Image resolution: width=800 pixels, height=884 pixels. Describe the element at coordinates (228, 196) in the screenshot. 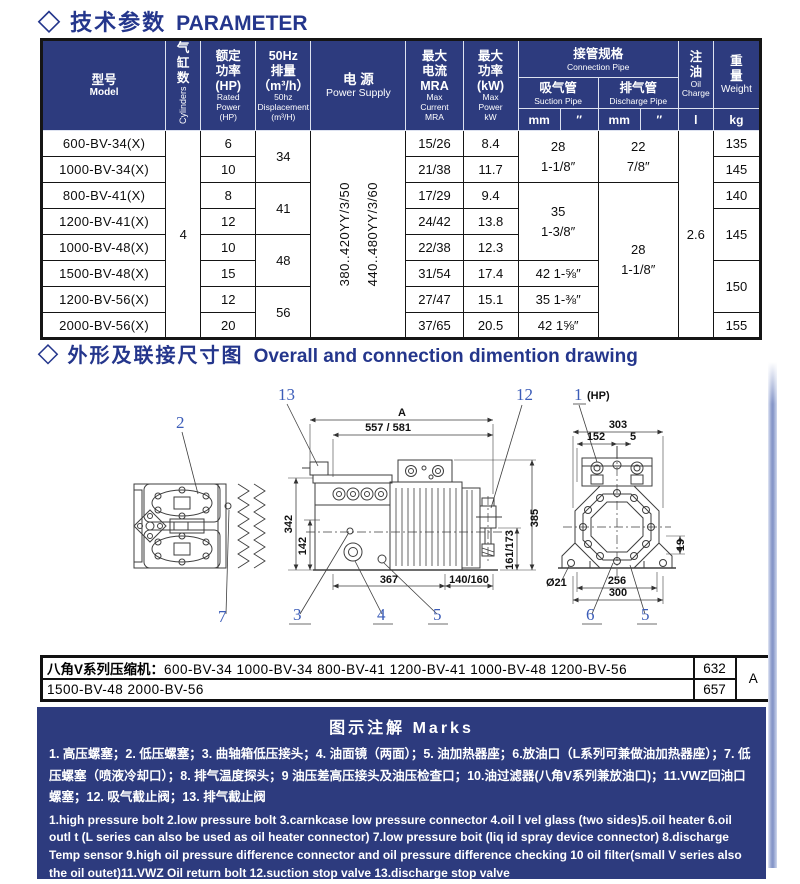

I see `hp-cell: 8` at that location.